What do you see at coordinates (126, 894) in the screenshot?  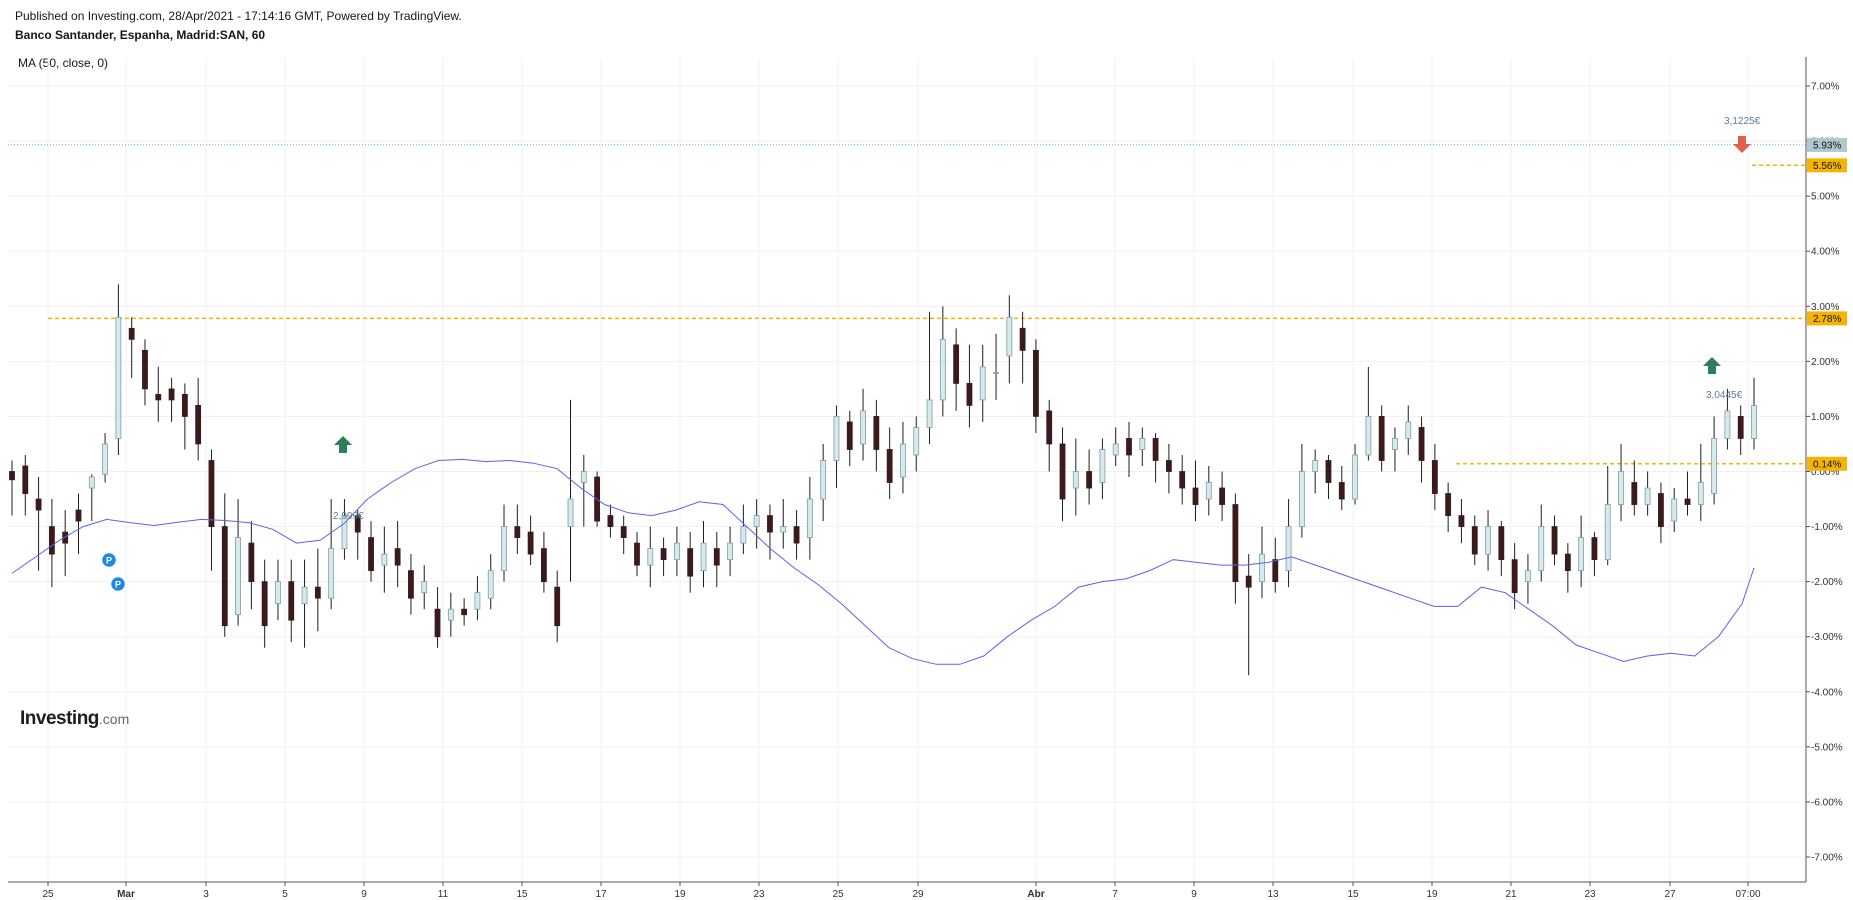 I see `x-tick-label: Mar` at bounding box center [126, 894].